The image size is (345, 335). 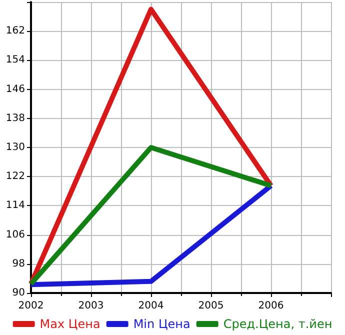 I want to click on y-tick-label: 122, so click(x=15, y=176).